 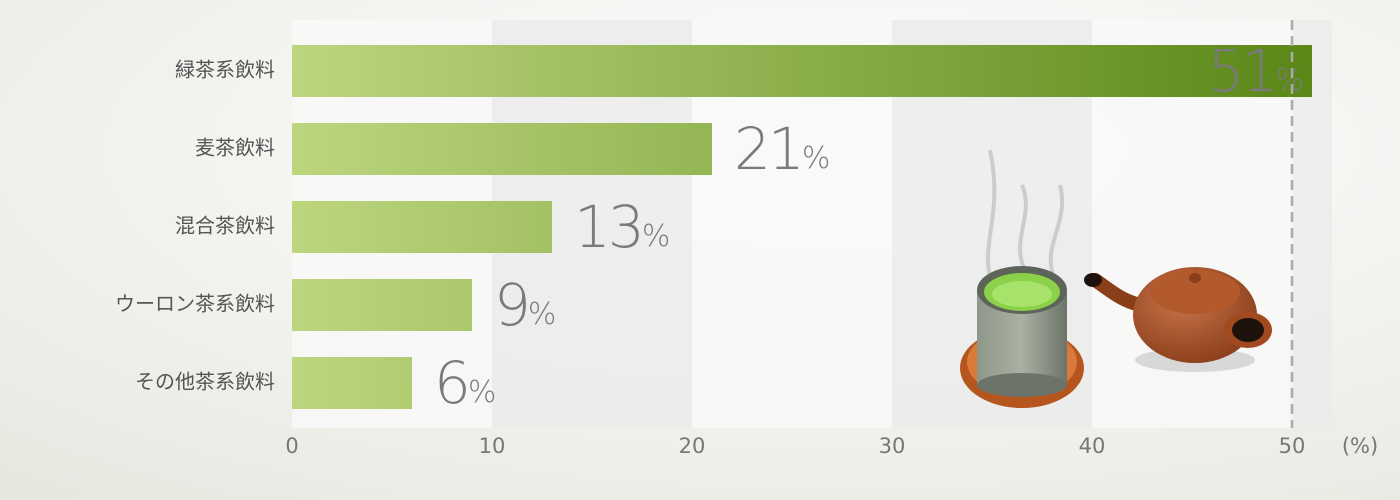 What do you see at coordinates (525, 305) in the screenshot?
I see `value-label: 9%` at bounding box center [525, 305].